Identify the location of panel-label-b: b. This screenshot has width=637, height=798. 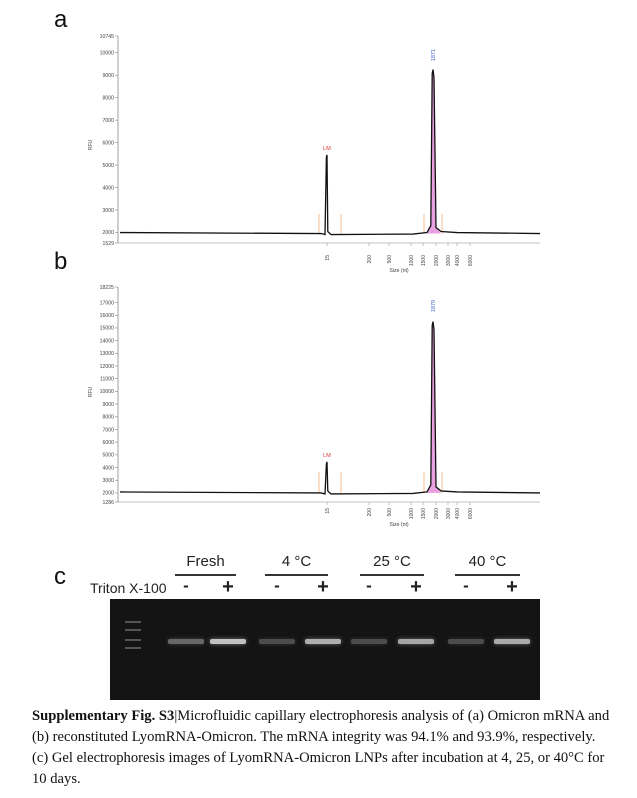
(61, 261).